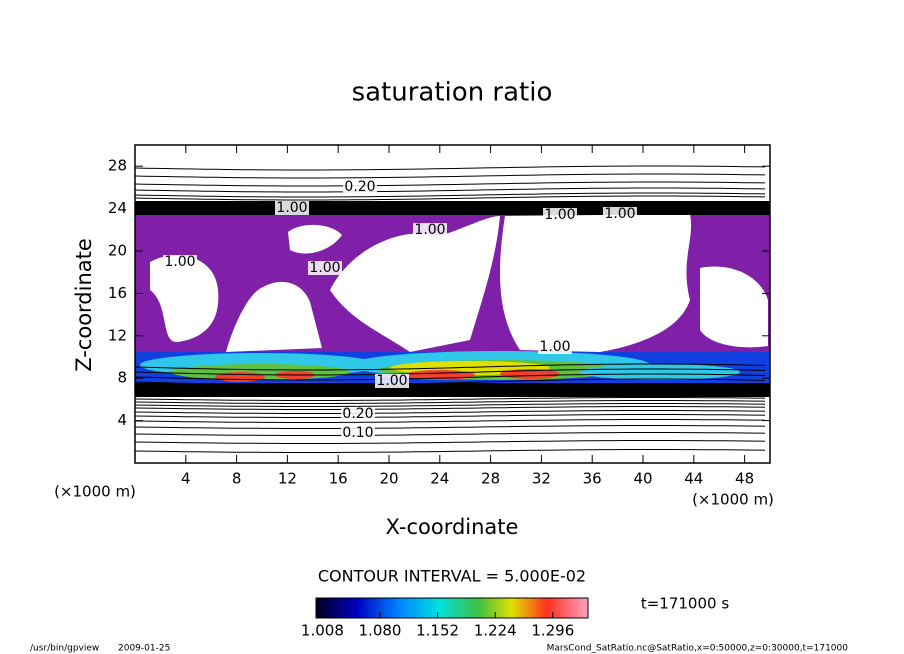  What do you see at coordinates (64, 649) in the screenshot?
I see `footer-program: /usr/bin/gpview` at bounding box center [64, 649].